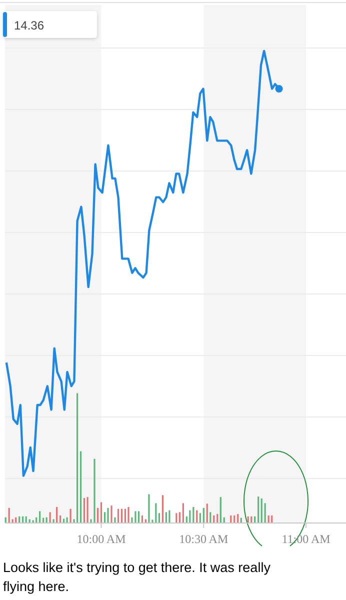 This screenshot has width=346, height=600. I want to click on x-tick-label: 10:00 AM, so click(101, 539).